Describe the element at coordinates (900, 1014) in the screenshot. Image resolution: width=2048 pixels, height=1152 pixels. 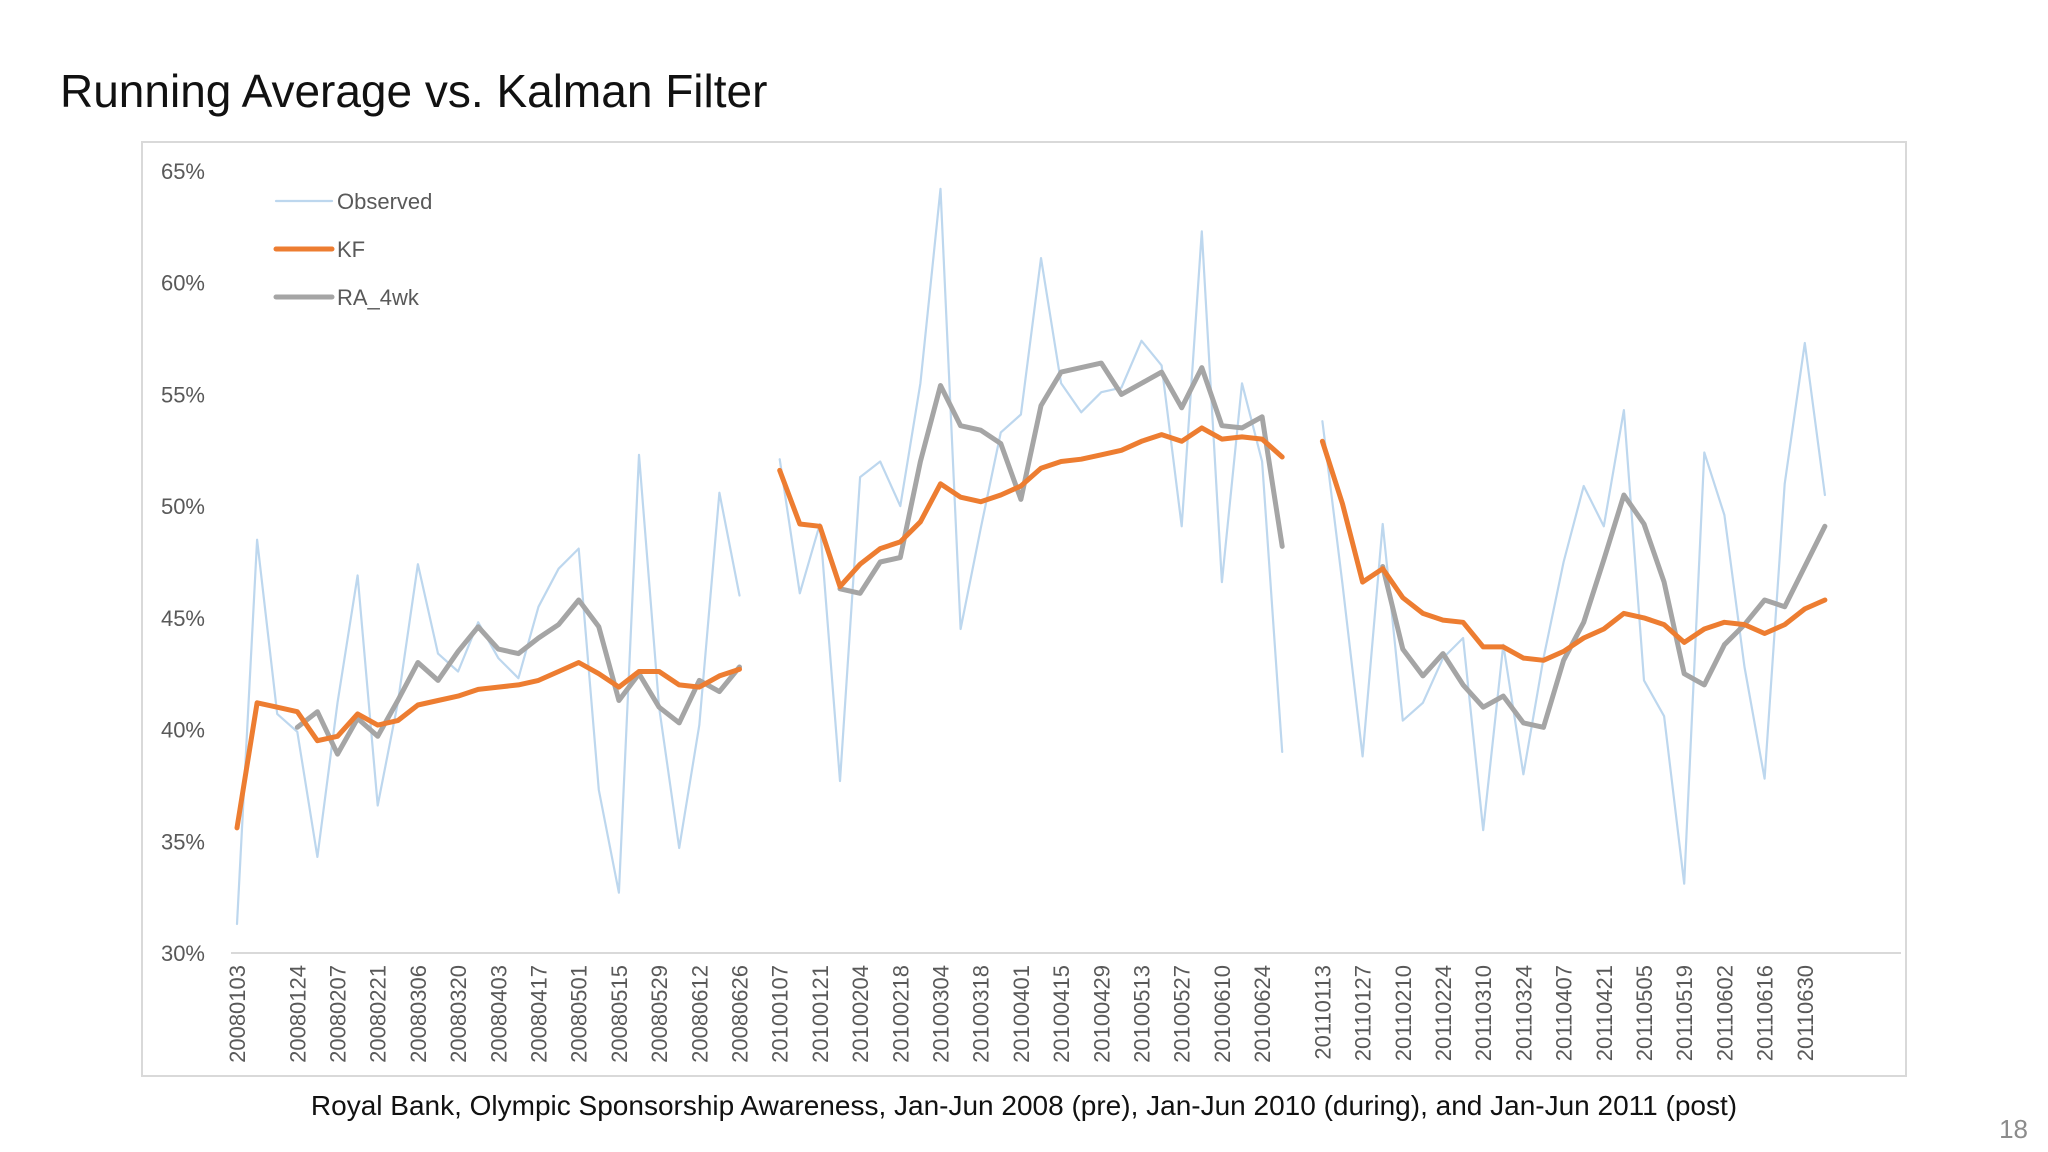
I see `x-tick-label: 20100218` at that location.